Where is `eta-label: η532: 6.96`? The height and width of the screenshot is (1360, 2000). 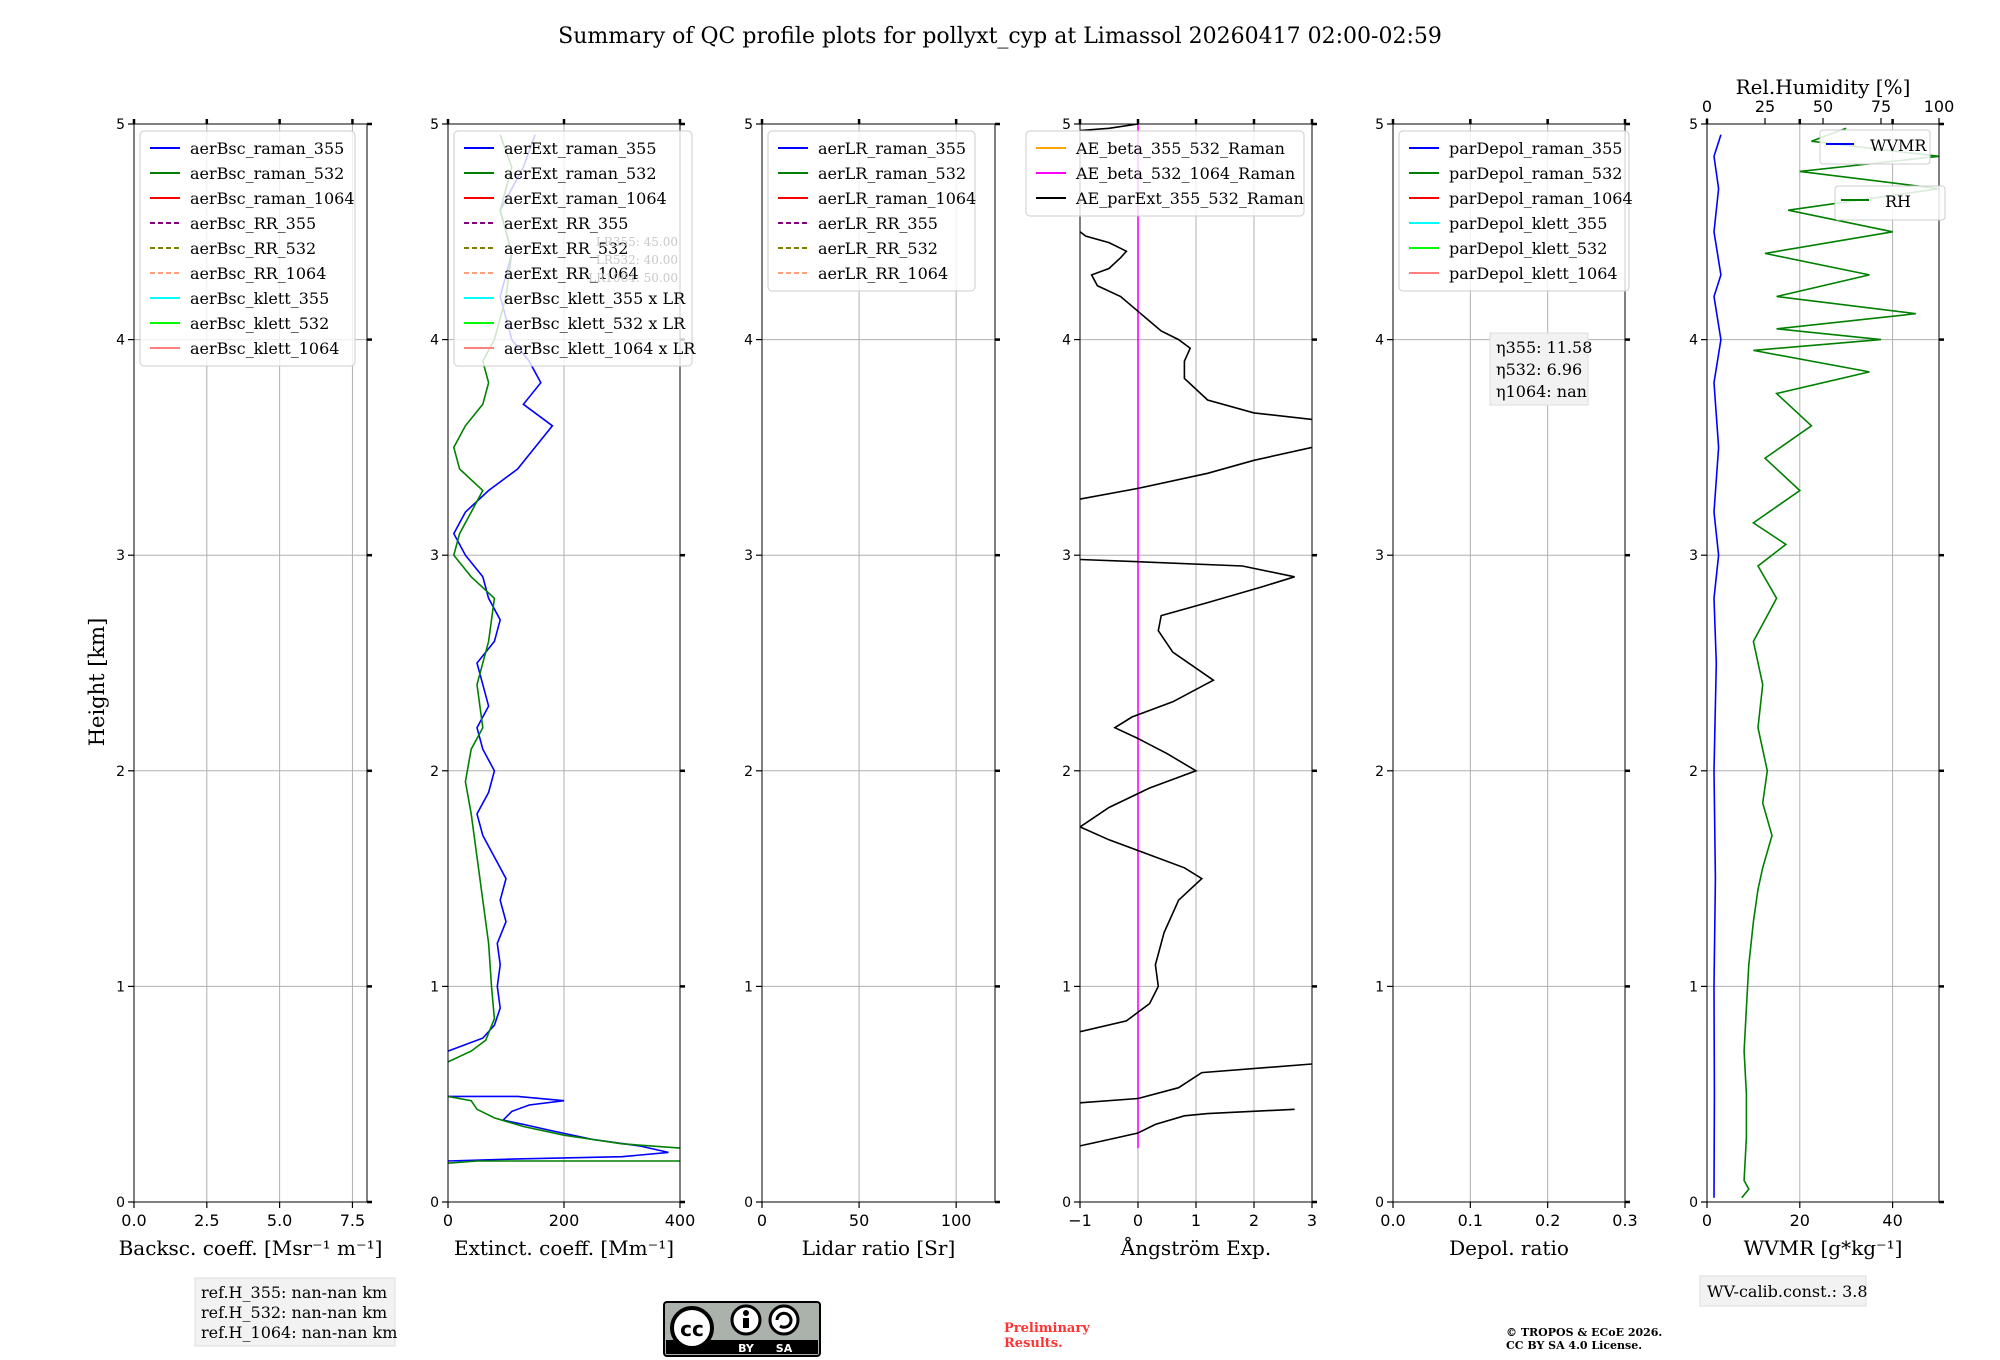
eta-label: η532: 6.96 is located at coordinates (1539, 369).